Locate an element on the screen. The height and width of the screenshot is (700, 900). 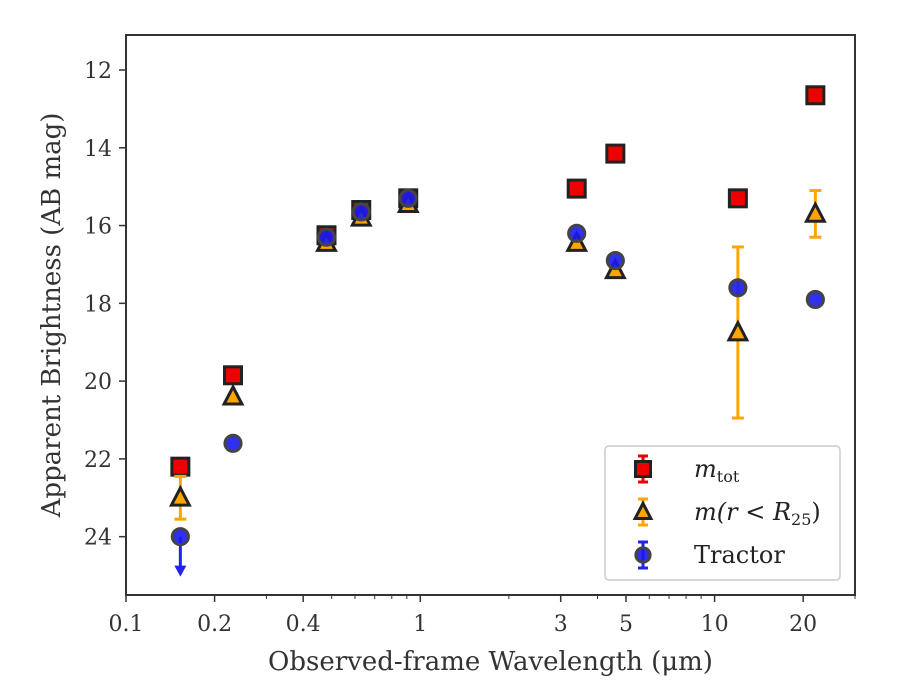
x-axis-ticks: 0.1 0.2 0.4 1 3 5 10 20 is located at coordinates (482, 616).